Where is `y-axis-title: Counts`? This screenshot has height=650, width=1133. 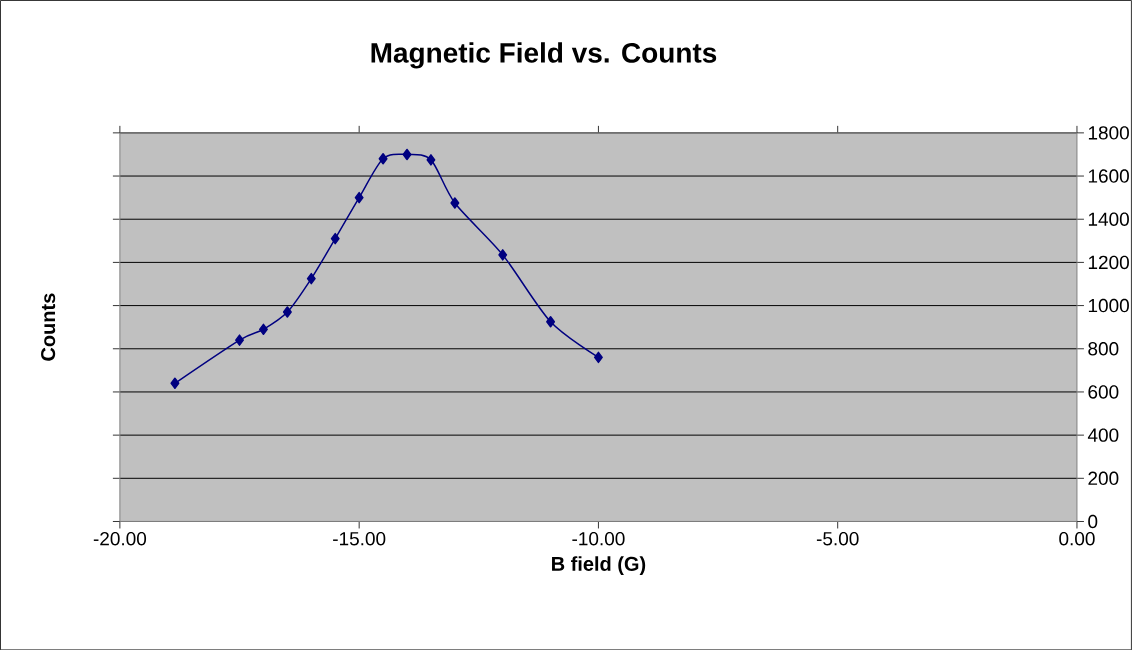
y-axis-title: Counts is located at coordinates (48, 327).